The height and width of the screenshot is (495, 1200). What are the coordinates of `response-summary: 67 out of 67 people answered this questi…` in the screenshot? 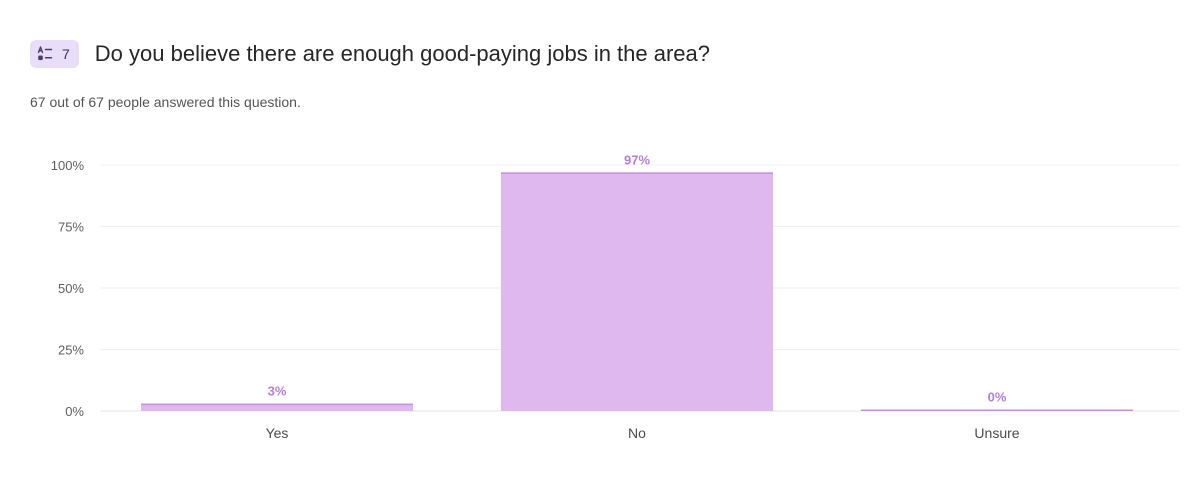 It's located at (165, 102).